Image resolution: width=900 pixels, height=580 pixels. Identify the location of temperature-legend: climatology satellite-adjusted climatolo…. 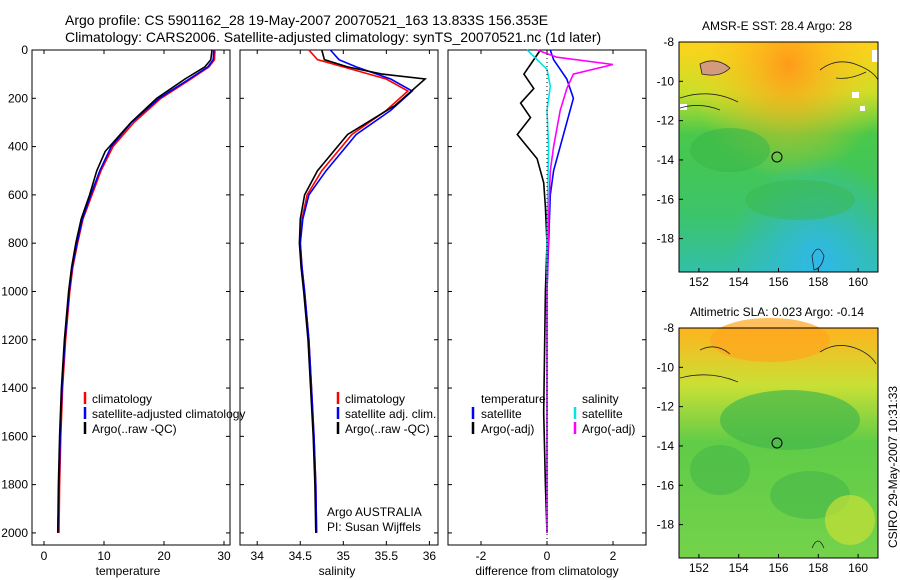
(164, 414).